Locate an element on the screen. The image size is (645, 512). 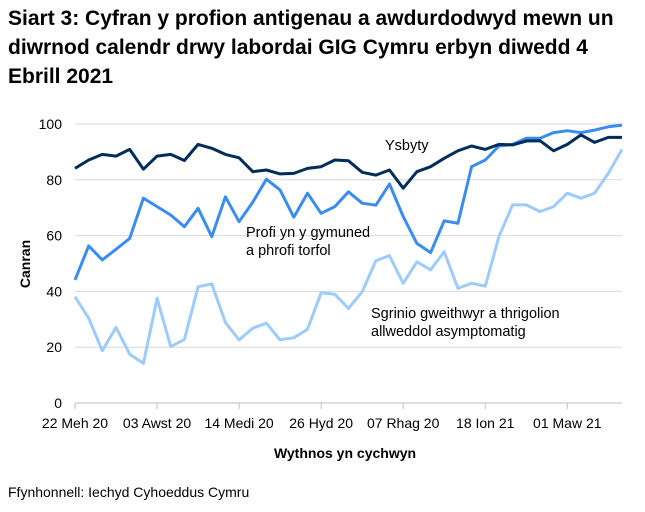
series-label-profi: Profi yn y gymuned is located at coordinates (308, 233).